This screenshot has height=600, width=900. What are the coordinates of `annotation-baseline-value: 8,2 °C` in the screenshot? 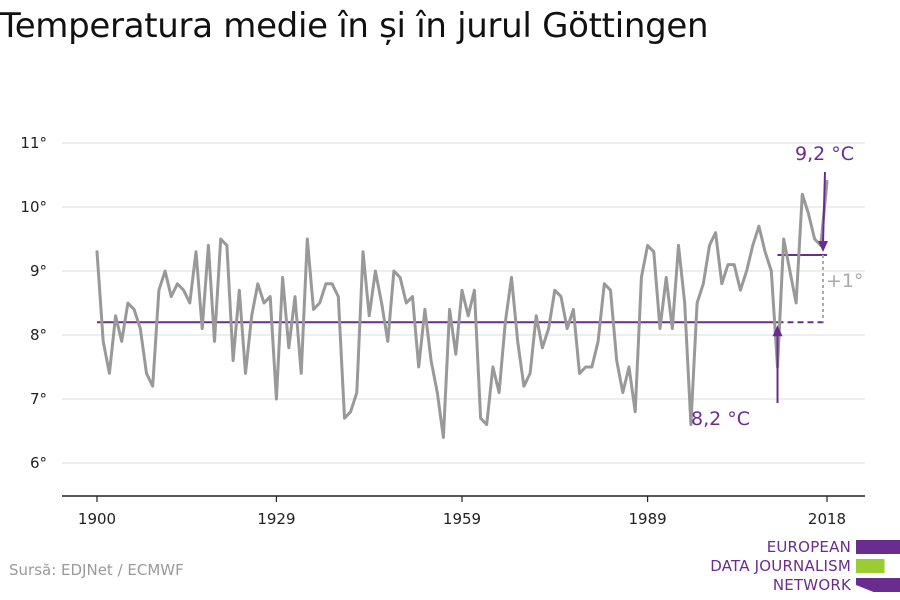 It's located at (720, 419).